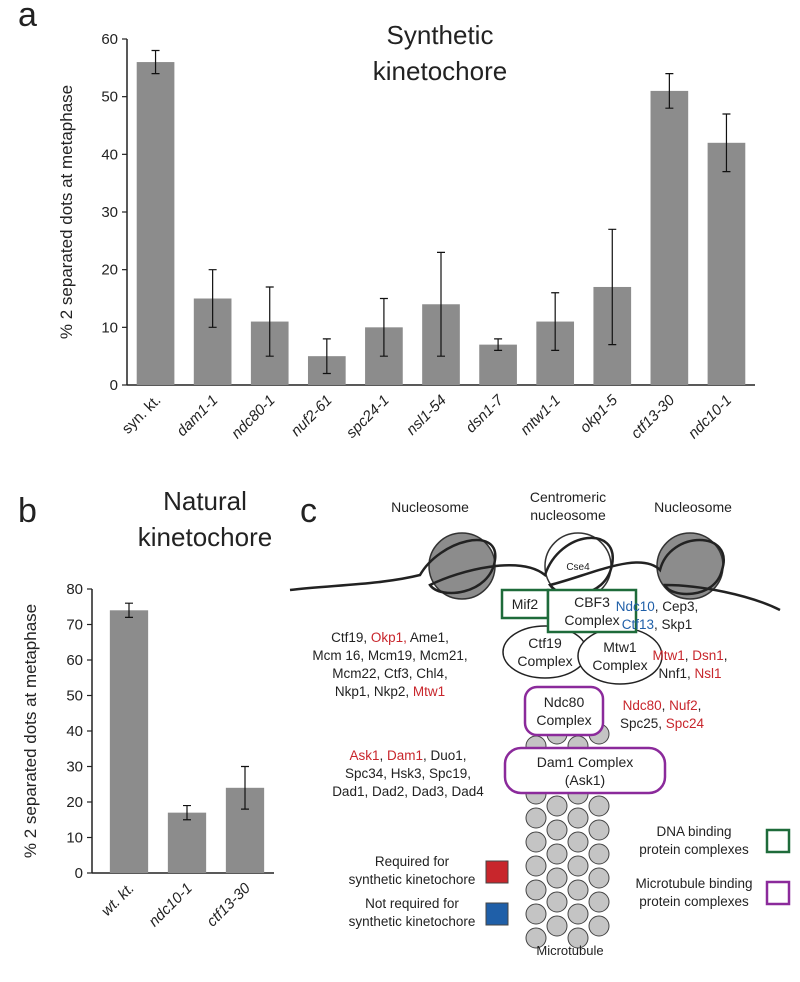 Image resolution: width=800 pixels, height=982 pixels. I want to click on gene-name: Spc24, so click(685, 723).